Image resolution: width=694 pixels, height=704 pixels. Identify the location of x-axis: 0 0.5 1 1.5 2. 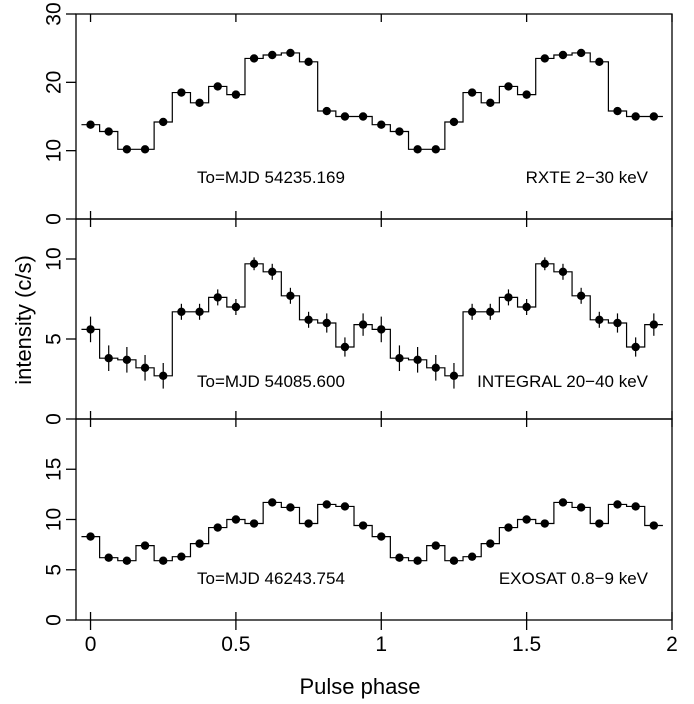
(381, 638).